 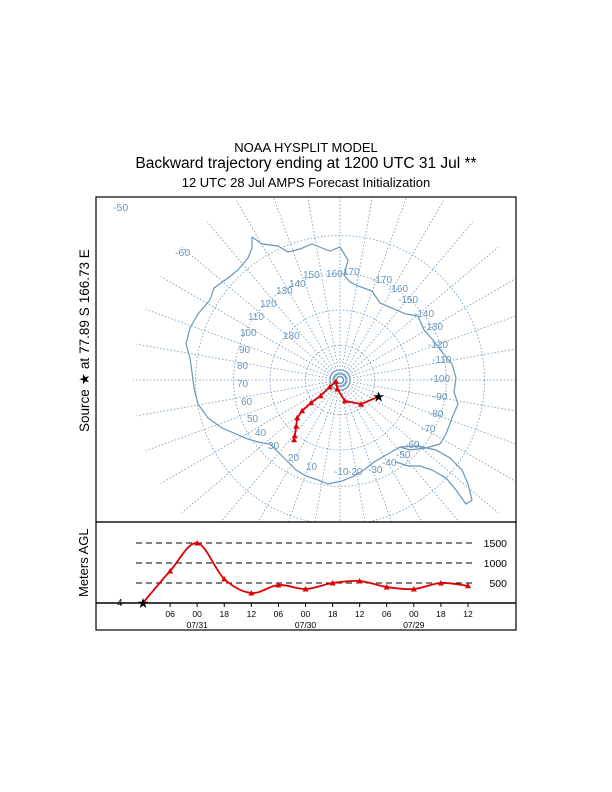 What do you see at coordinates (440, 379) in the screenshot?
I see `longitude-label: -100` at bounding box center [440, 379].